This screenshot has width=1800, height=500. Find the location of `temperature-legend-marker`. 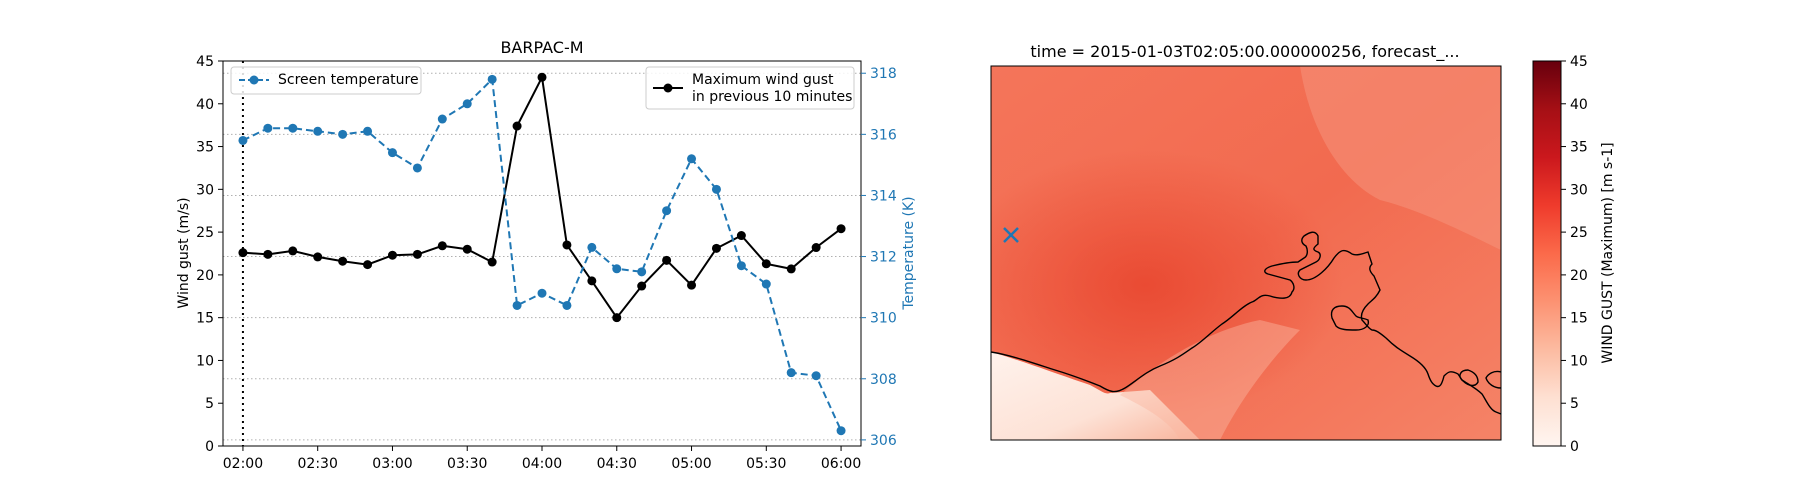

temperature-legend-marker is located at coordinates (254, 80).